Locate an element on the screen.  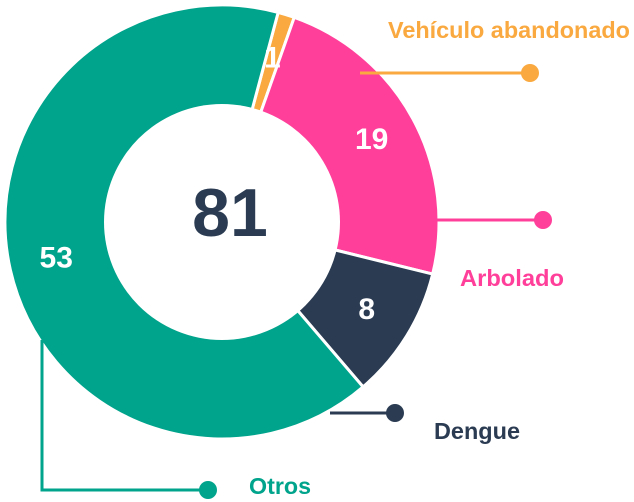
category-label: Arbolado is located at coordinates (512, 278).